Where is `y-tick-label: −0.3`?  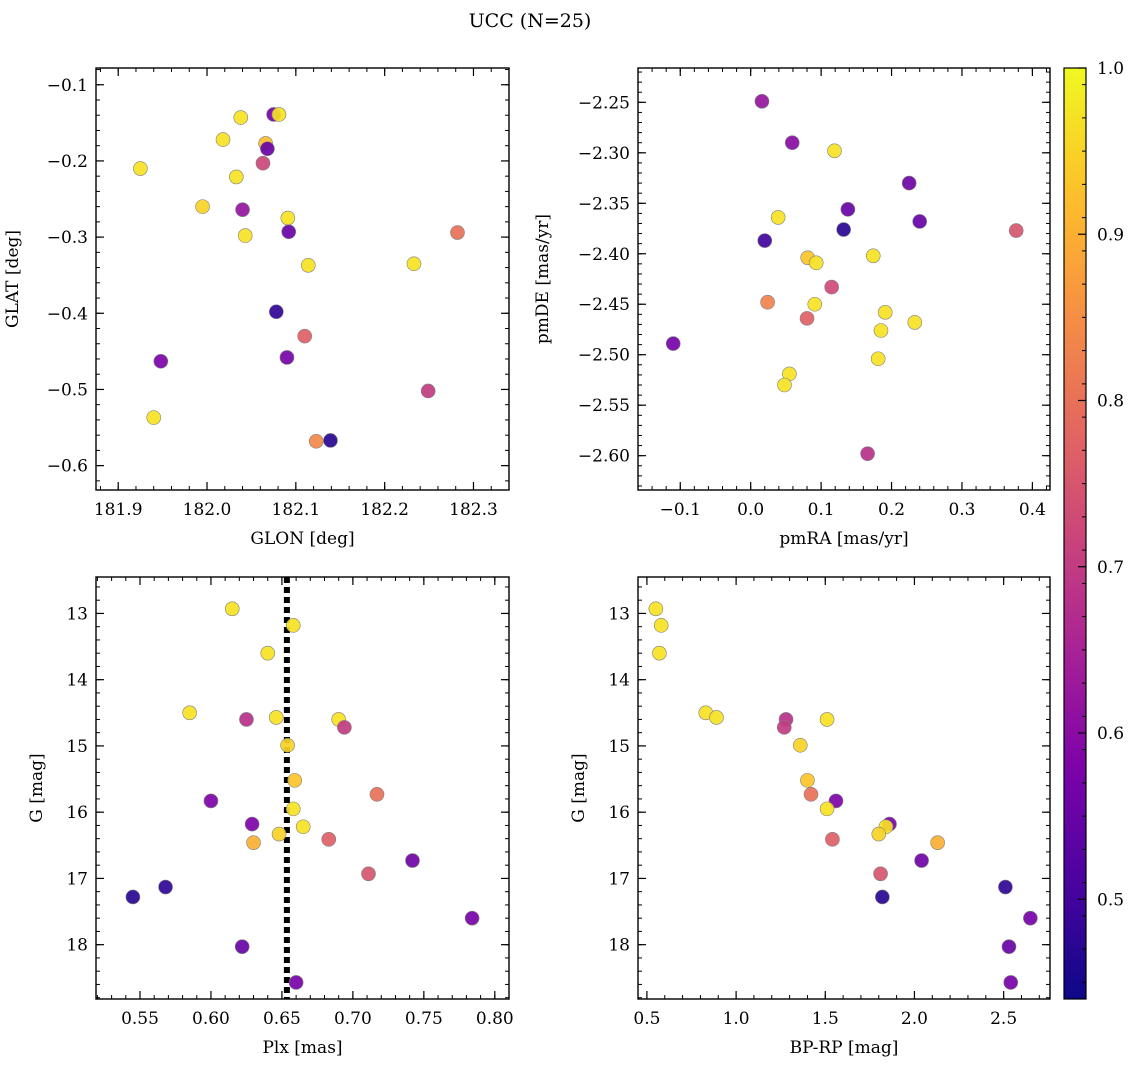 y-tick-label: −0.3 is located at coordinates (67, 238).